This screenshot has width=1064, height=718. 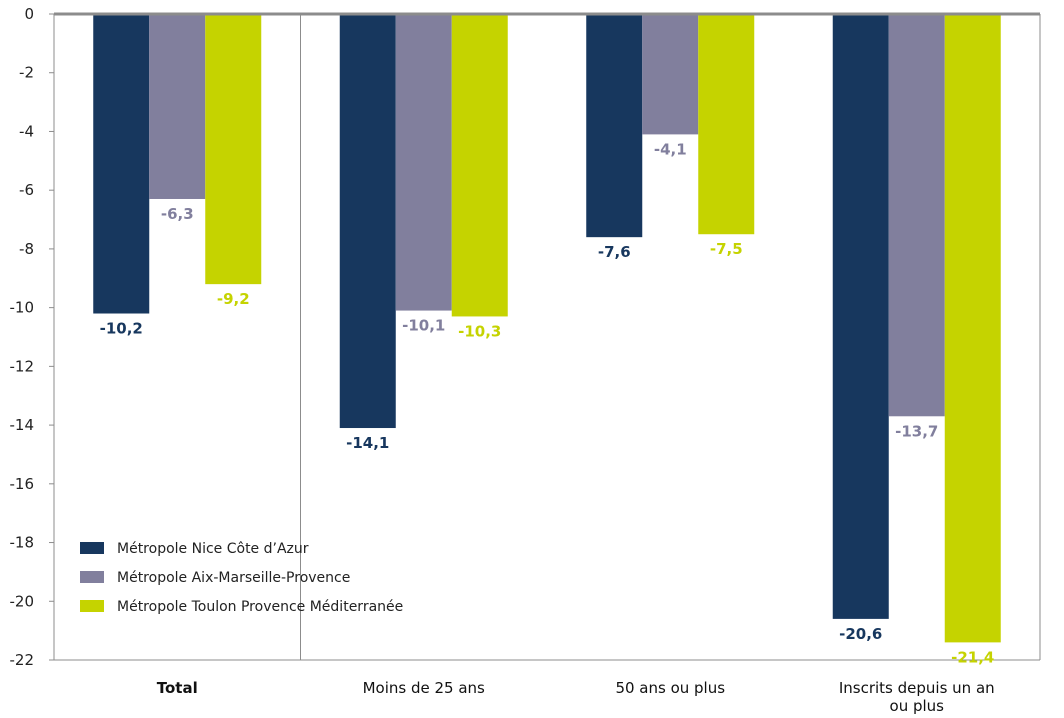 What do you see at coordinates (233, 578) in the screenshot?
I see `legend-label: Métropole Aix-Marseille-Provence` at bounding box center [233, 578].